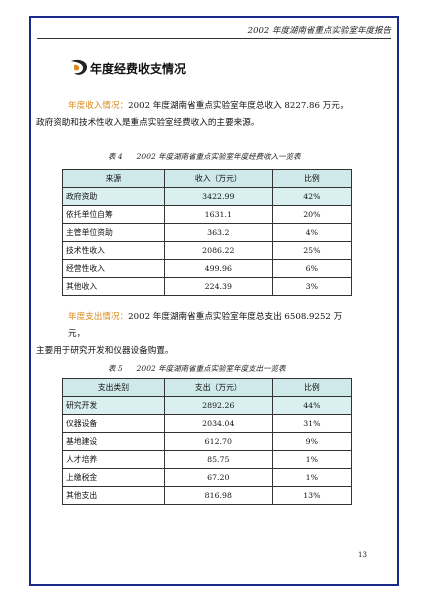 Image resolution: width=425 pixels, height=601 pixels. What do you see at coordinates (113, 477) in the screenshot?
I see `table-cell: 上缴税金` at bounding box center [113, 477].